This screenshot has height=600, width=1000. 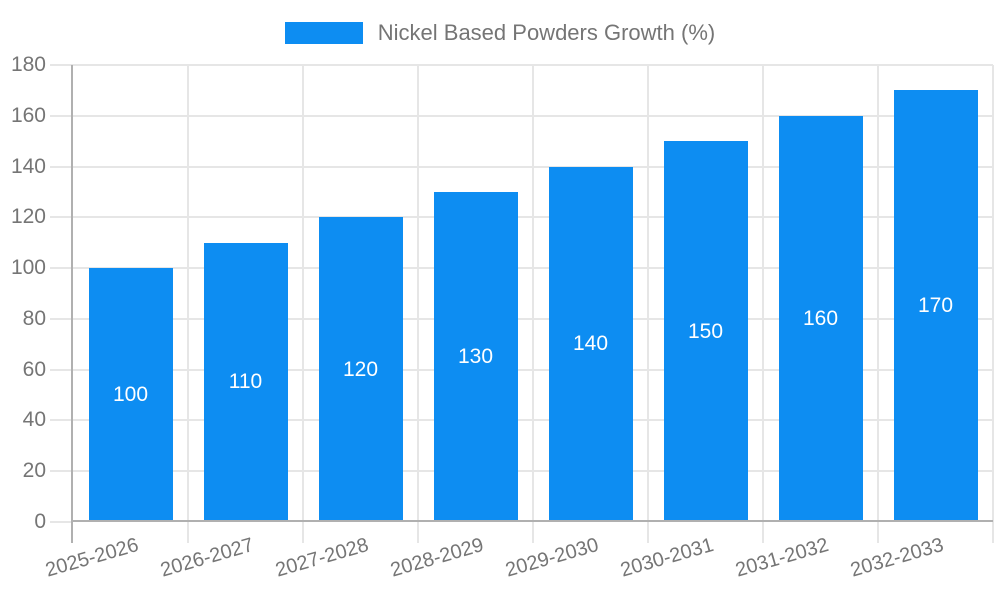 I want to click on bar-value-label: 130, so click(x=475, y=356).